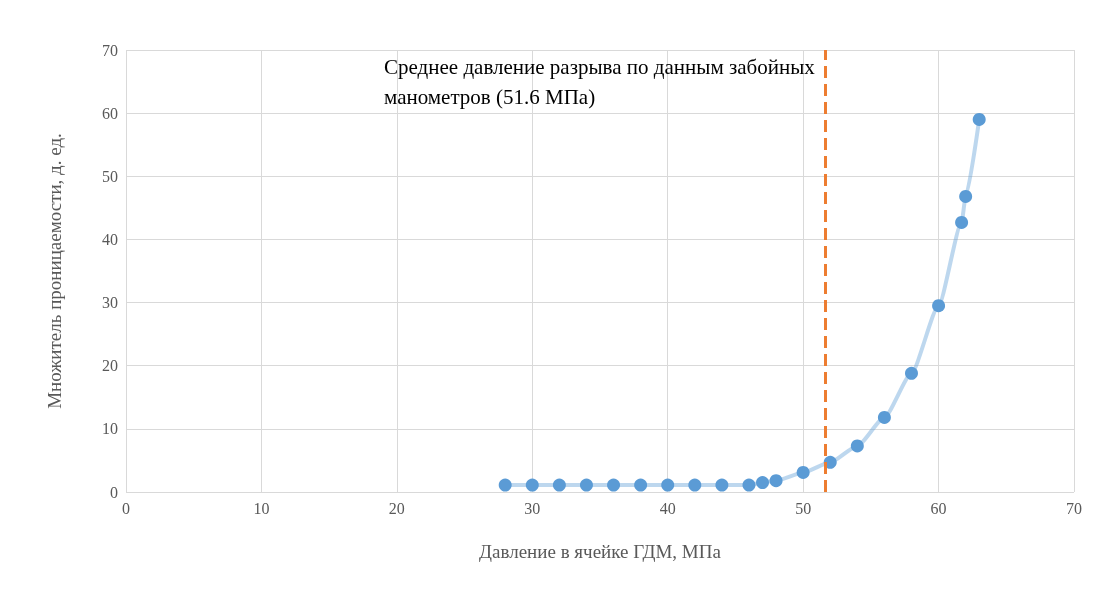  Describe the element at coordinates (261, 508) in the screenshot. I see `x-tick-label: 10` at that location.